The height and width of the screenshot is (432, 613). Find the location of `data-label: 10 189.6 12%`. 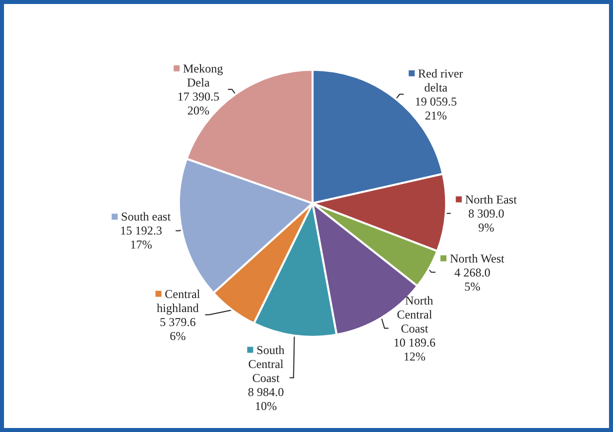

data-label: 10 189.6 12% is located at coordinates (415, 349).